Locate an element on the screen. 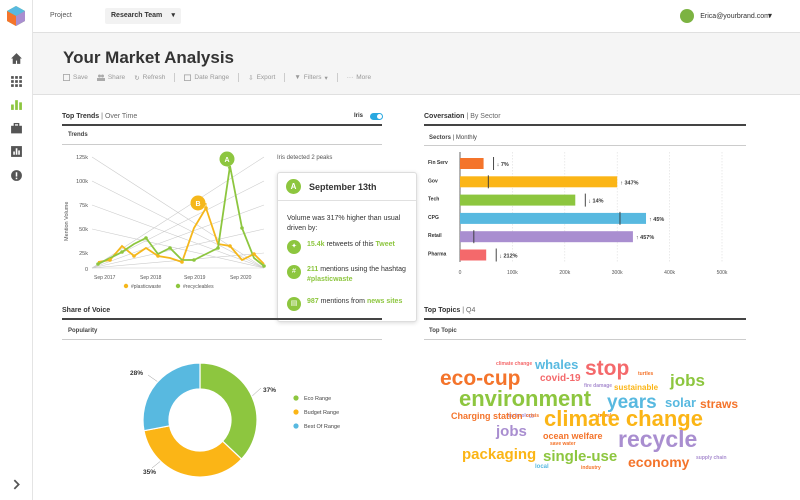  word-charging: Charging station is located at coordinates (487, 416).